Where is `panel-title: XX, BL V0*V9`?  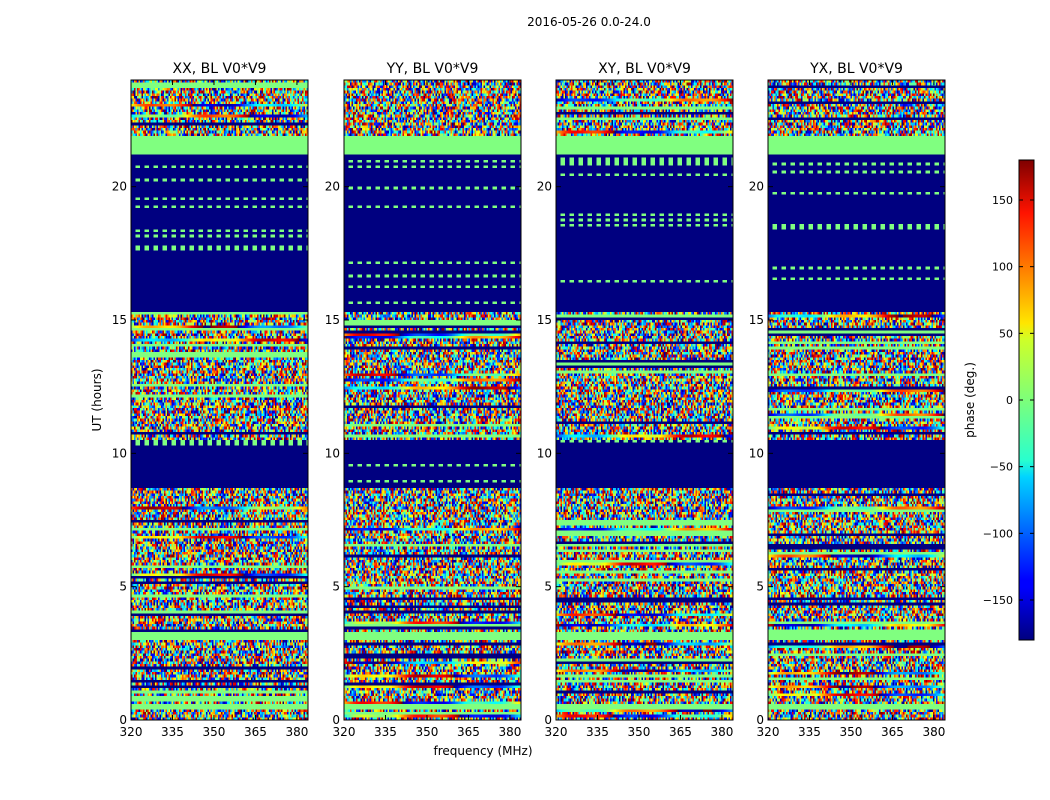
panel-title: XX, BL V0*V9 is located at coordinates (220, 69).